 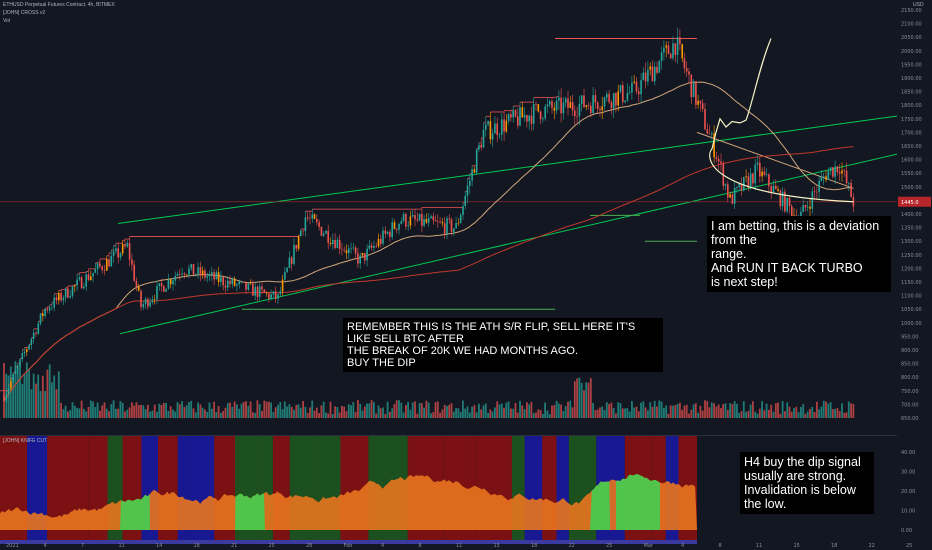 I want to click on osc-tick-label: 0.00, so click(x=906, y=531).